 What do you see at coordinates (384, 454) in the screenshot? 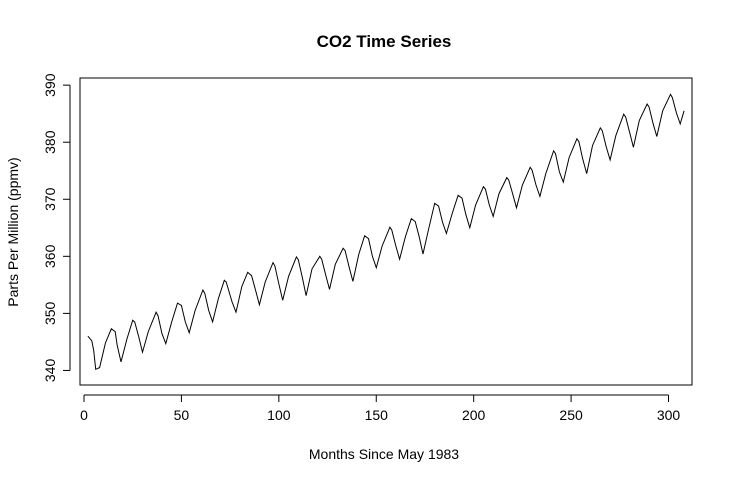
I see `x-axis-label: Months Since May 1983` at bounding box center [384, 454].